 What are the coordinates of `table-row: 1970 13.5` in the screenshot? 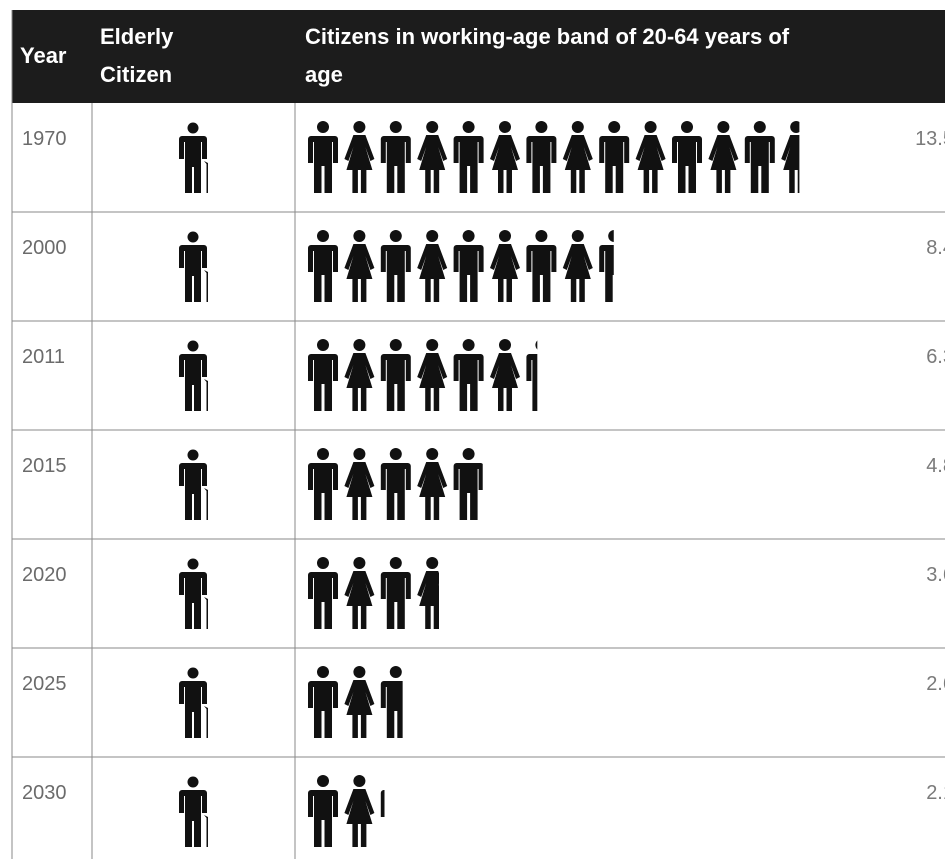 It's located at (483, 157).